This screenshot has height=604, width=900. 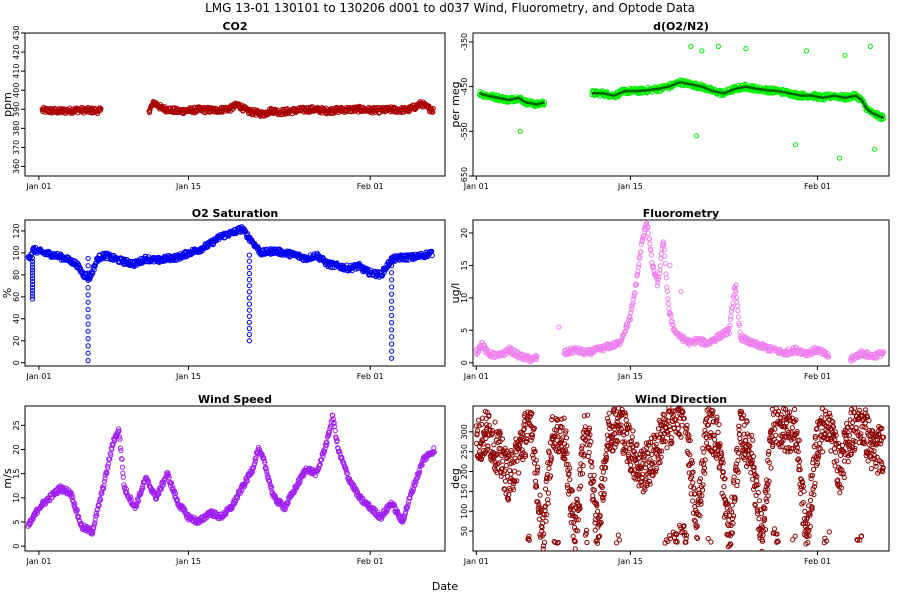 What do you see at coordinates (235, 213) in the screenshot?
I see `o2sat-title: O2 Saturation` at bounding box center [235, 213].